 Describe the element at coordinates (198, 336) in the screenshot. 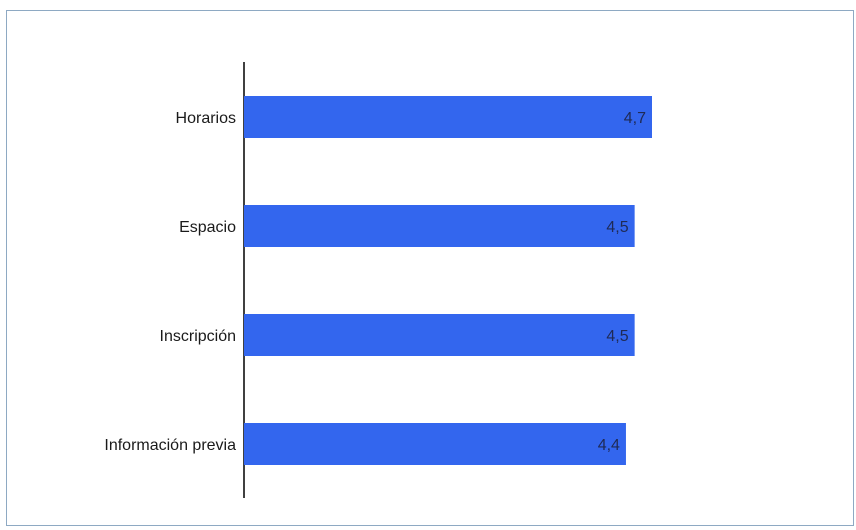

I see `category-label: Inscripción` at that location.